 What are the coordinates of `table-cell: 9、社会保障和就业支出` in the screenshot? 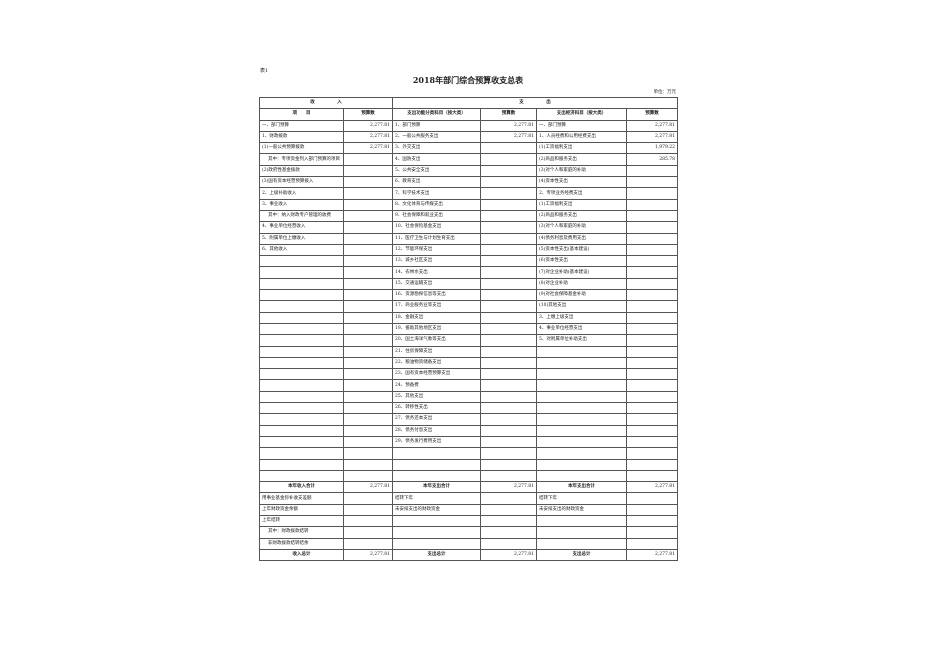 It's located at (436, 216).